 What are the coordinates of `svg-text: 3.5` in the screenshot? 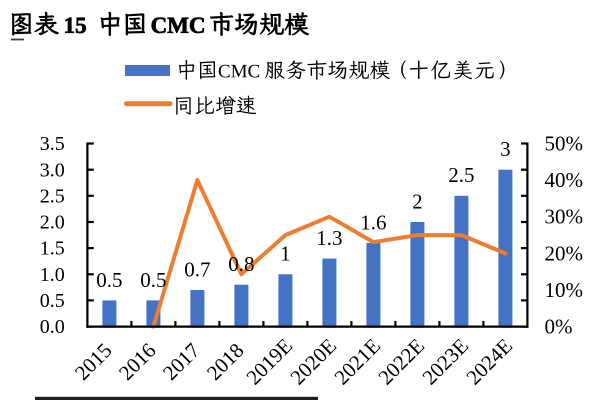 It's located at (52, 144).